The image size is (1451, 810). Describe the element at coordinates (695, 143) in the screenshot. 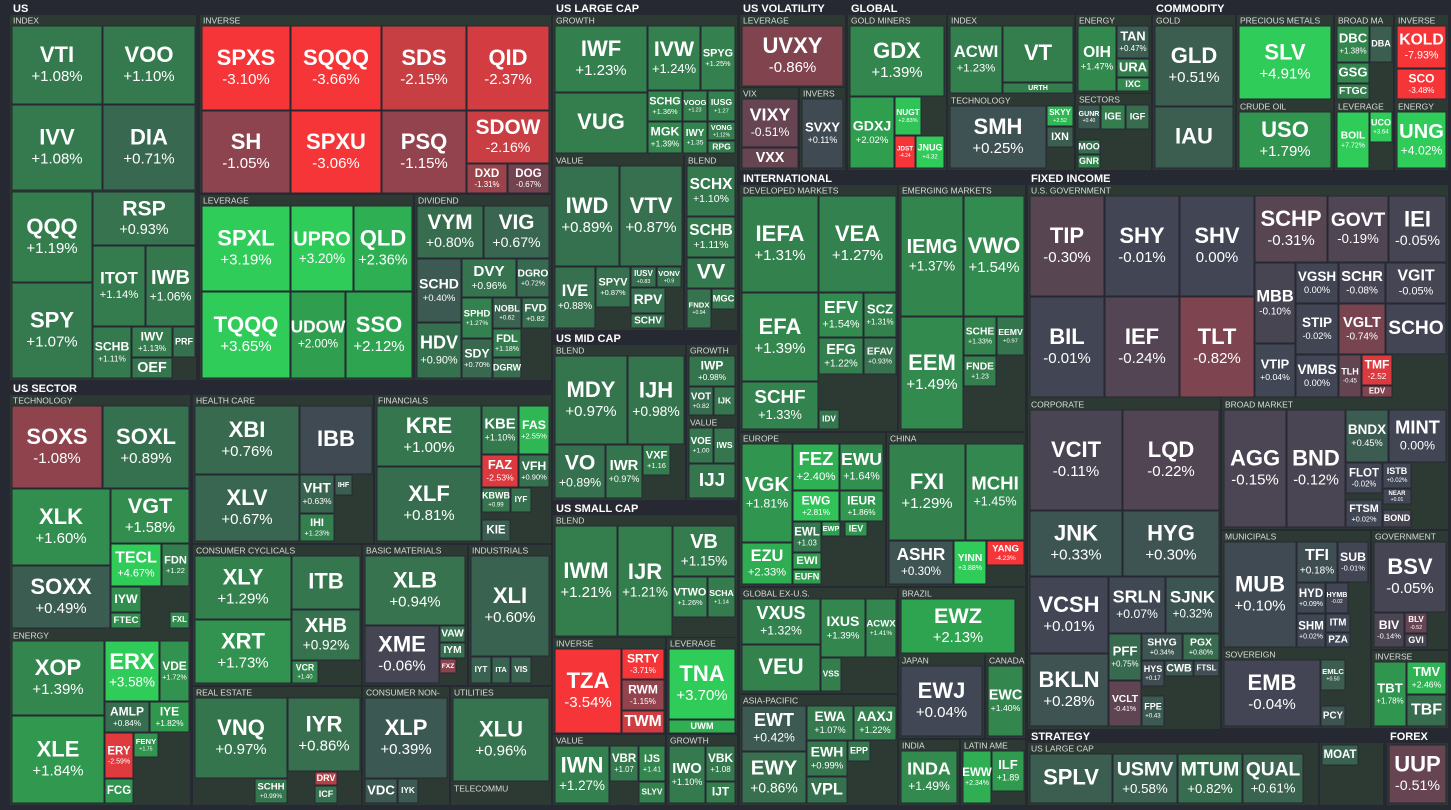

I see `value-label: +1.35` at that location.